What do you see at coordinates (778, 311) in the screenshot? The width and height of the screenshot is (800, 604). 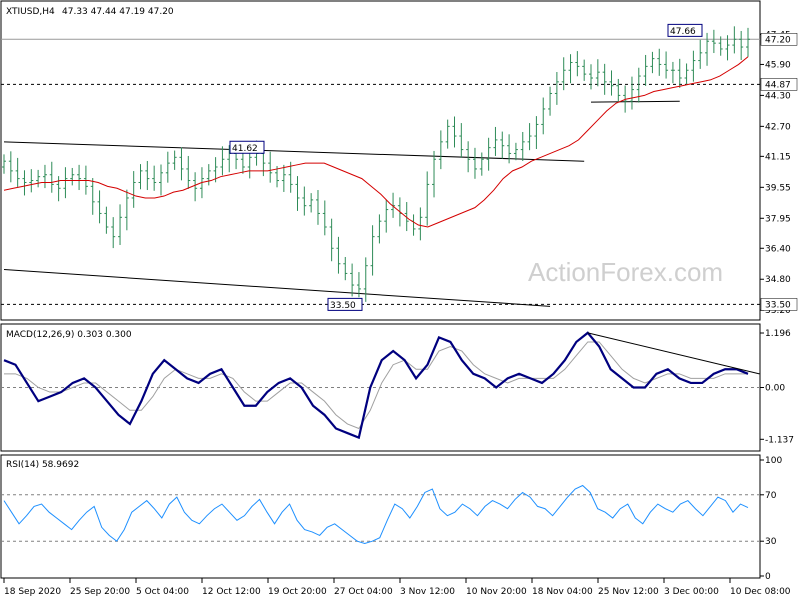 I see `price-tick-label: 33.20` at bounding box center [778, 311].